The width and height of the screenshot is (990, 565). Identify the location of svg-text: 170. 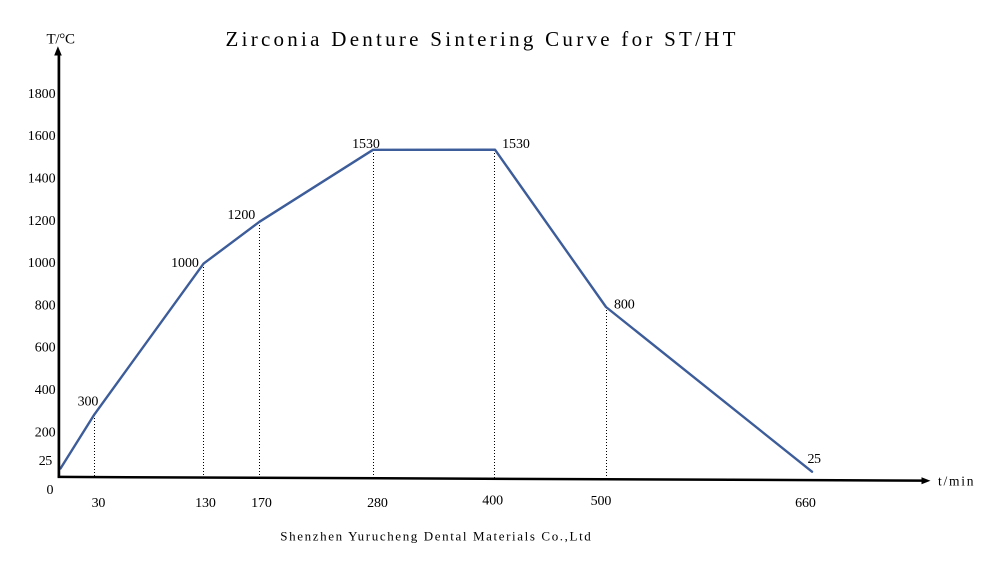
(261, 503).